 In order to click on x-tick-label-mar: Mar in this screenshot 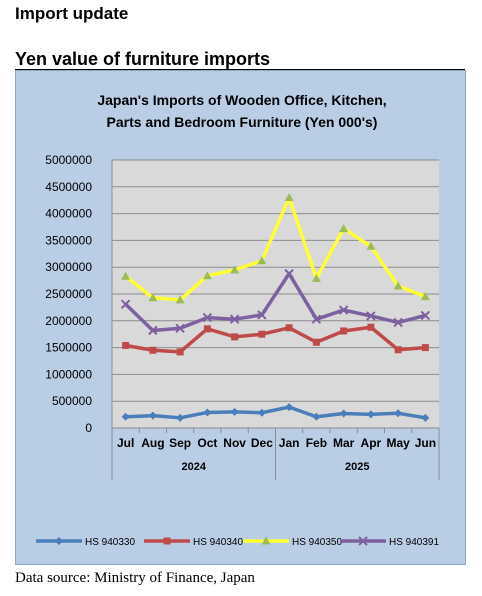, I will do `click(344, 443)`.